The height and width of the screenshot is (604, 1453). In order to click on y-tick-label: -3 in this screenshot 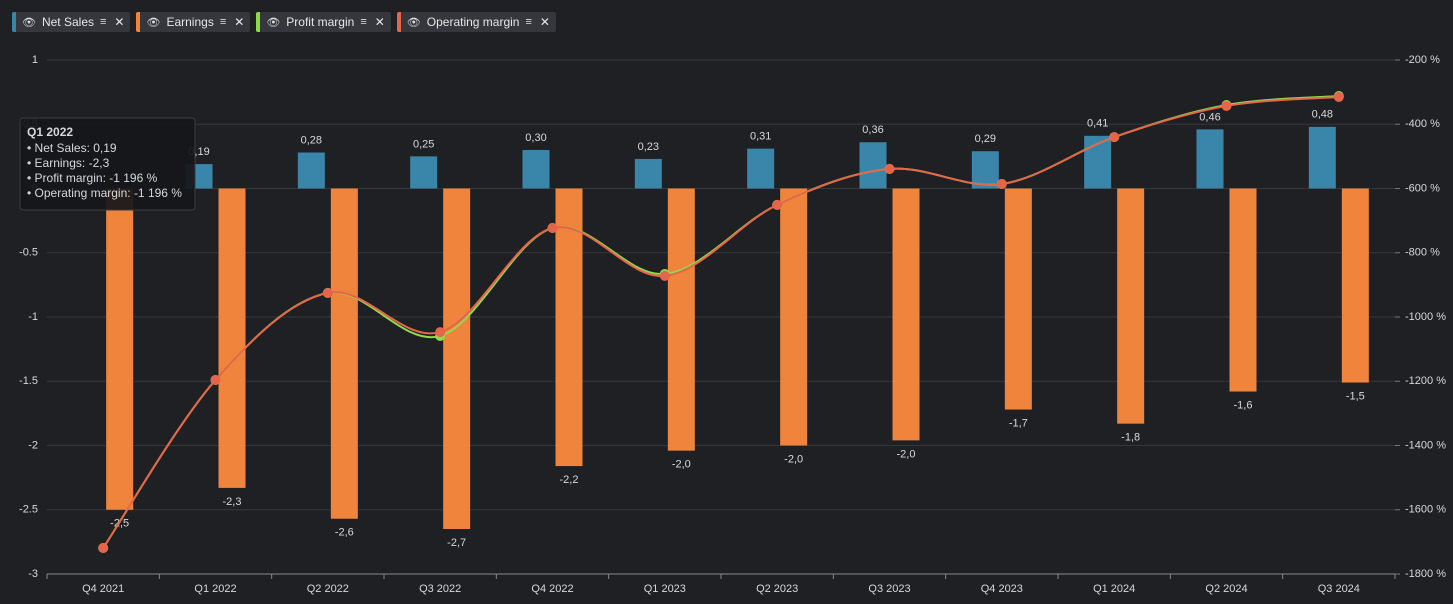, I will do `click(33, 574)`.